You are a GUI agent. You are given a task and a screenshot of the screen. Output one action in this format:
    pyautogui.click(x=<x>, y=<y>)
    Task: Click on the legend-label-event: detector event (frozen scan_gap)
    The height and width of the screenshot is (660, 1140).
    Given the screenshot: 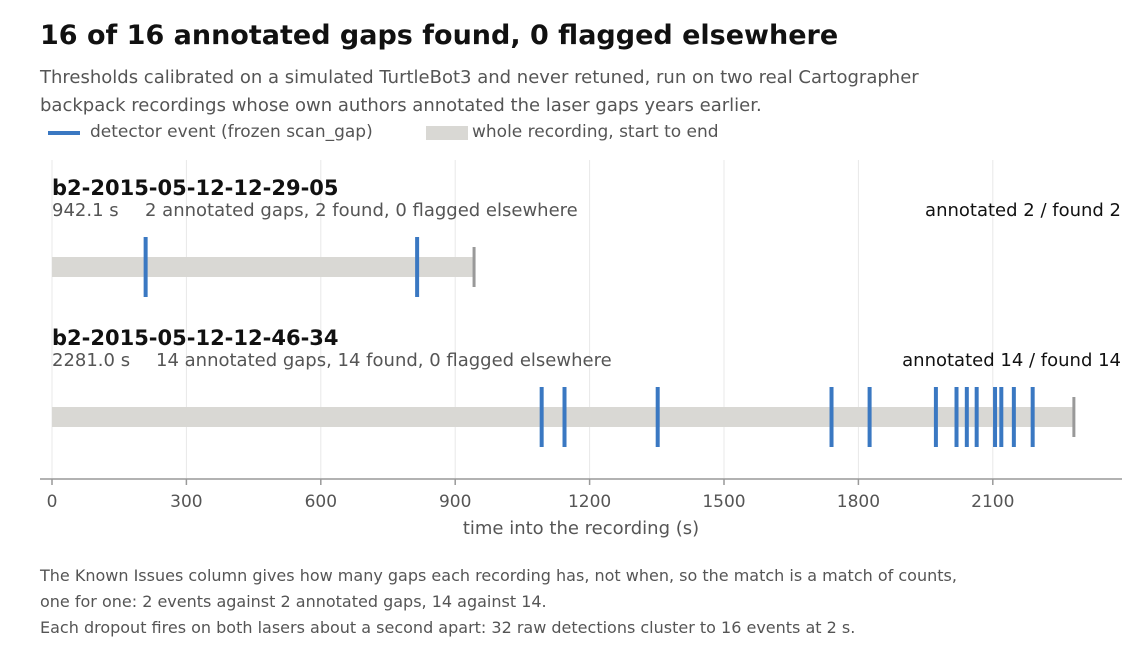 What is the action you would take?
    pyautogui.click(x=231, y=132)
    